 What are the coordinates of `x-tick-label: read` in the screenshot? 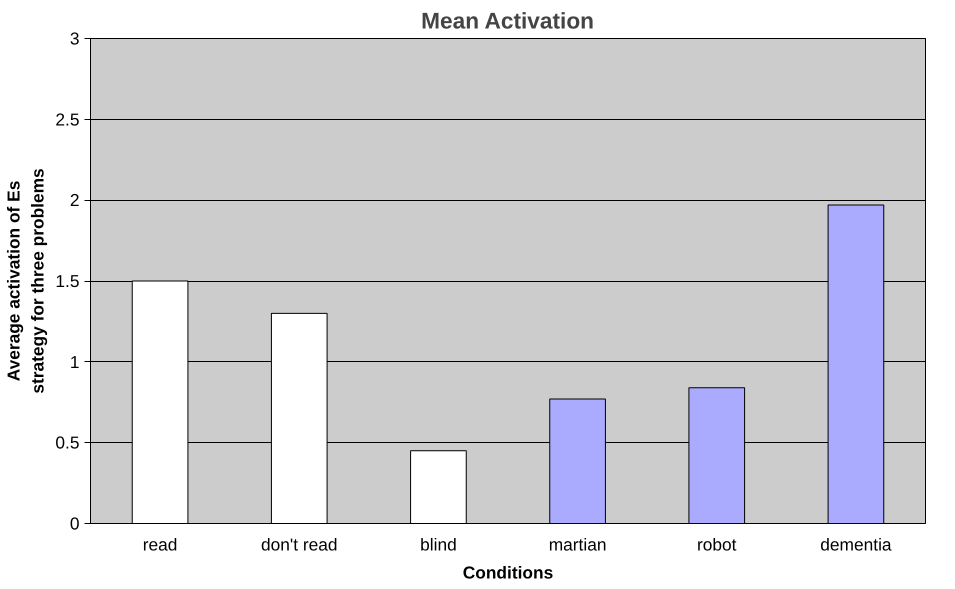 It's located at (160, 544).